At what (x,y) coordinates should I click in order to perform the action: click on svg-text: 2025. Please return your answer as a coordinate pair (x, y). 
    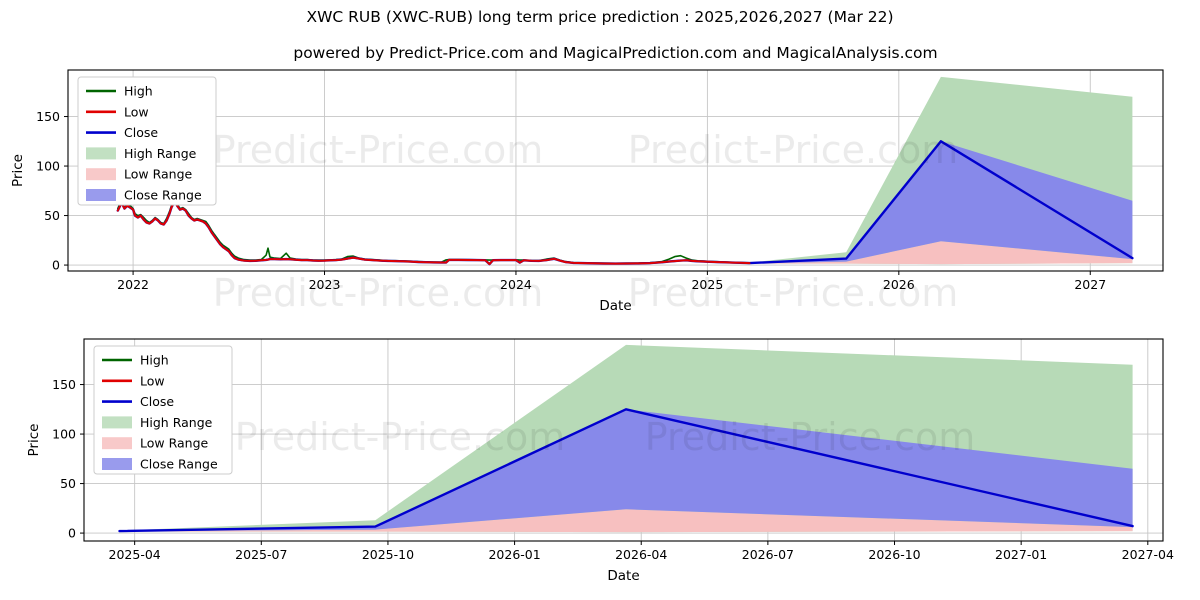
    Looking at the image, I should click on (707, 284).